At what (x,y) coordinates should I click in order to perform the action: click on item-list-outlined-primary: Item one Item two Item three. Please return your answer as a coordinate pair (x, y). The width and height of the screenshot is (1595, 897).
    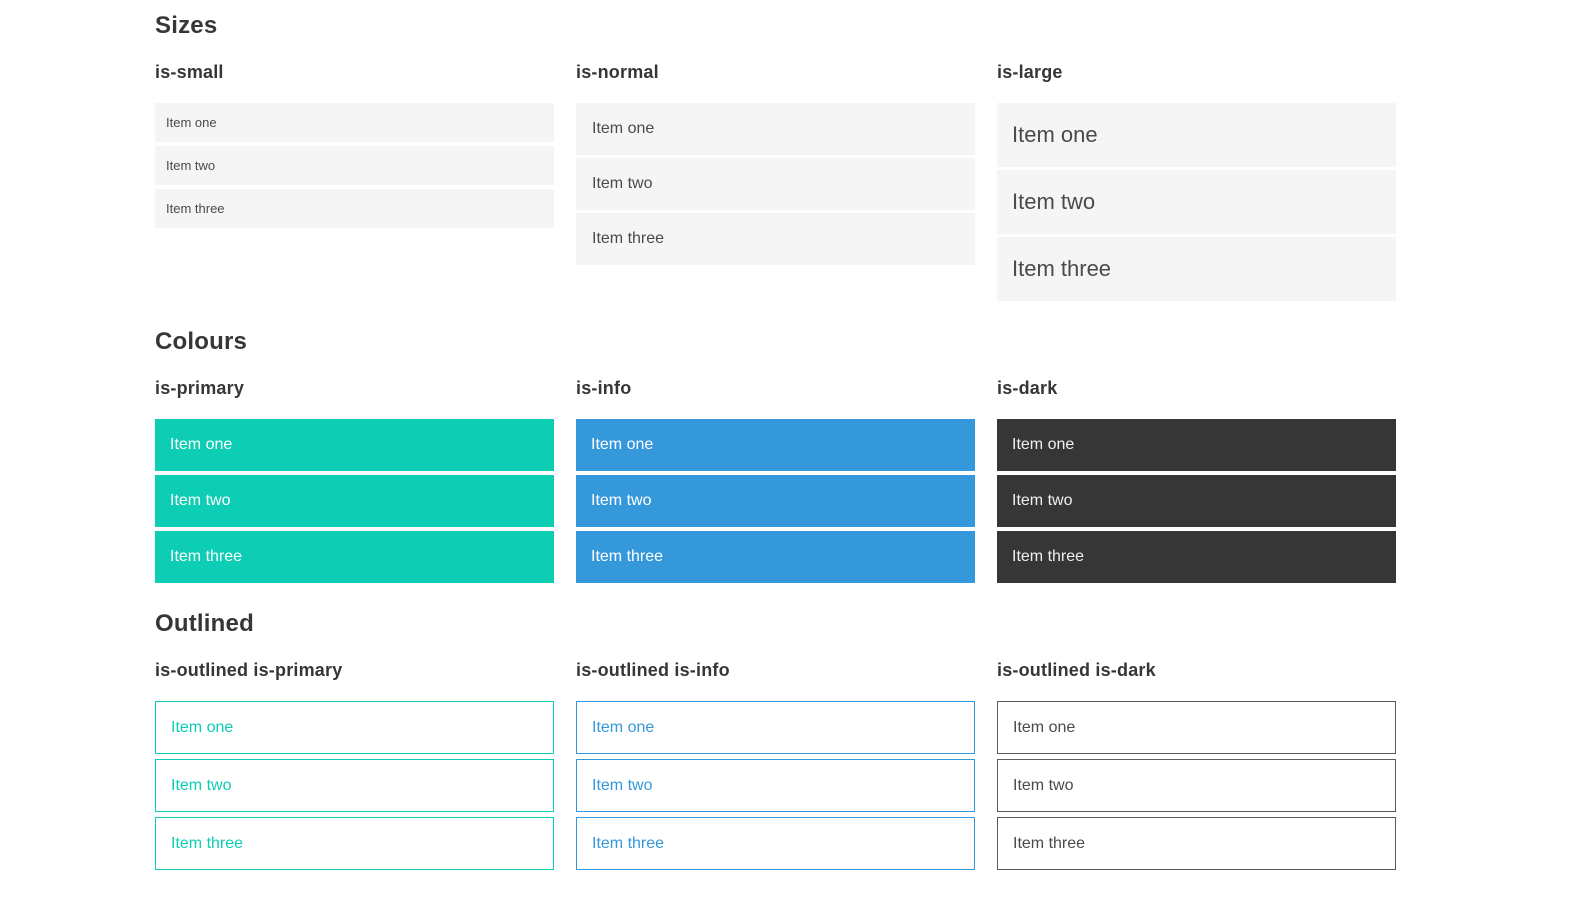
    Looking at the image, I should click on (354, 785).